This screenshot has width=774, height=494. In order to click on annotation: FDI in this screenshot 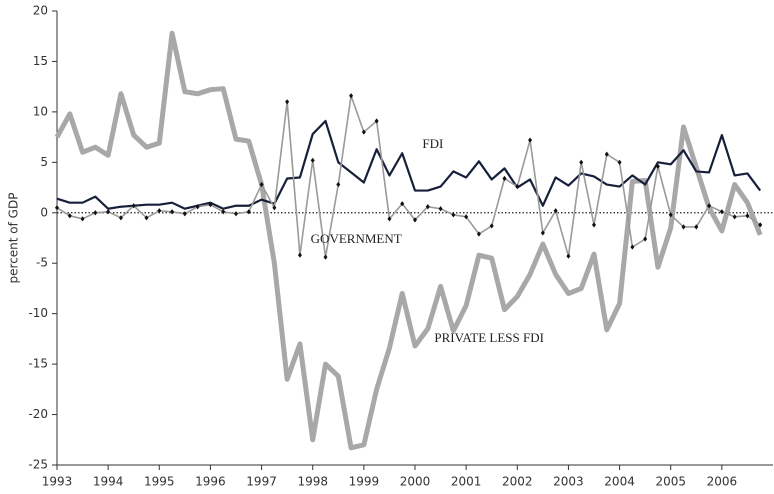, I will do `click(432, 143)`.